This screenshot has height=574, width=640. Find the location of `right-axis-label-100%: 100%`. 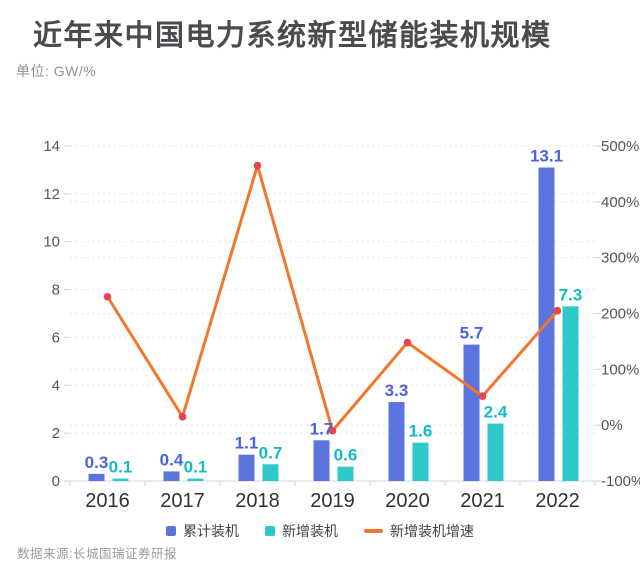

right-axis-label-100%: 100% is located at coordinates (620, 369).